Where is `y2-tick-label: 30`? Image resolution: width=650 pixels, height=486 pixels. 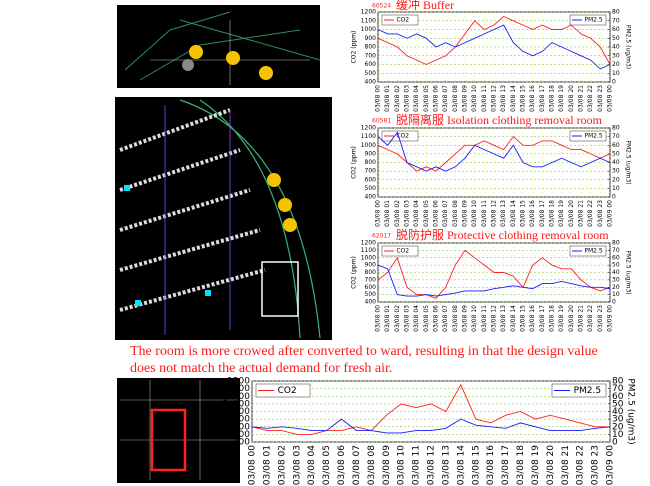 y2-tick-label: 30 is located at coordinates (616, 279).